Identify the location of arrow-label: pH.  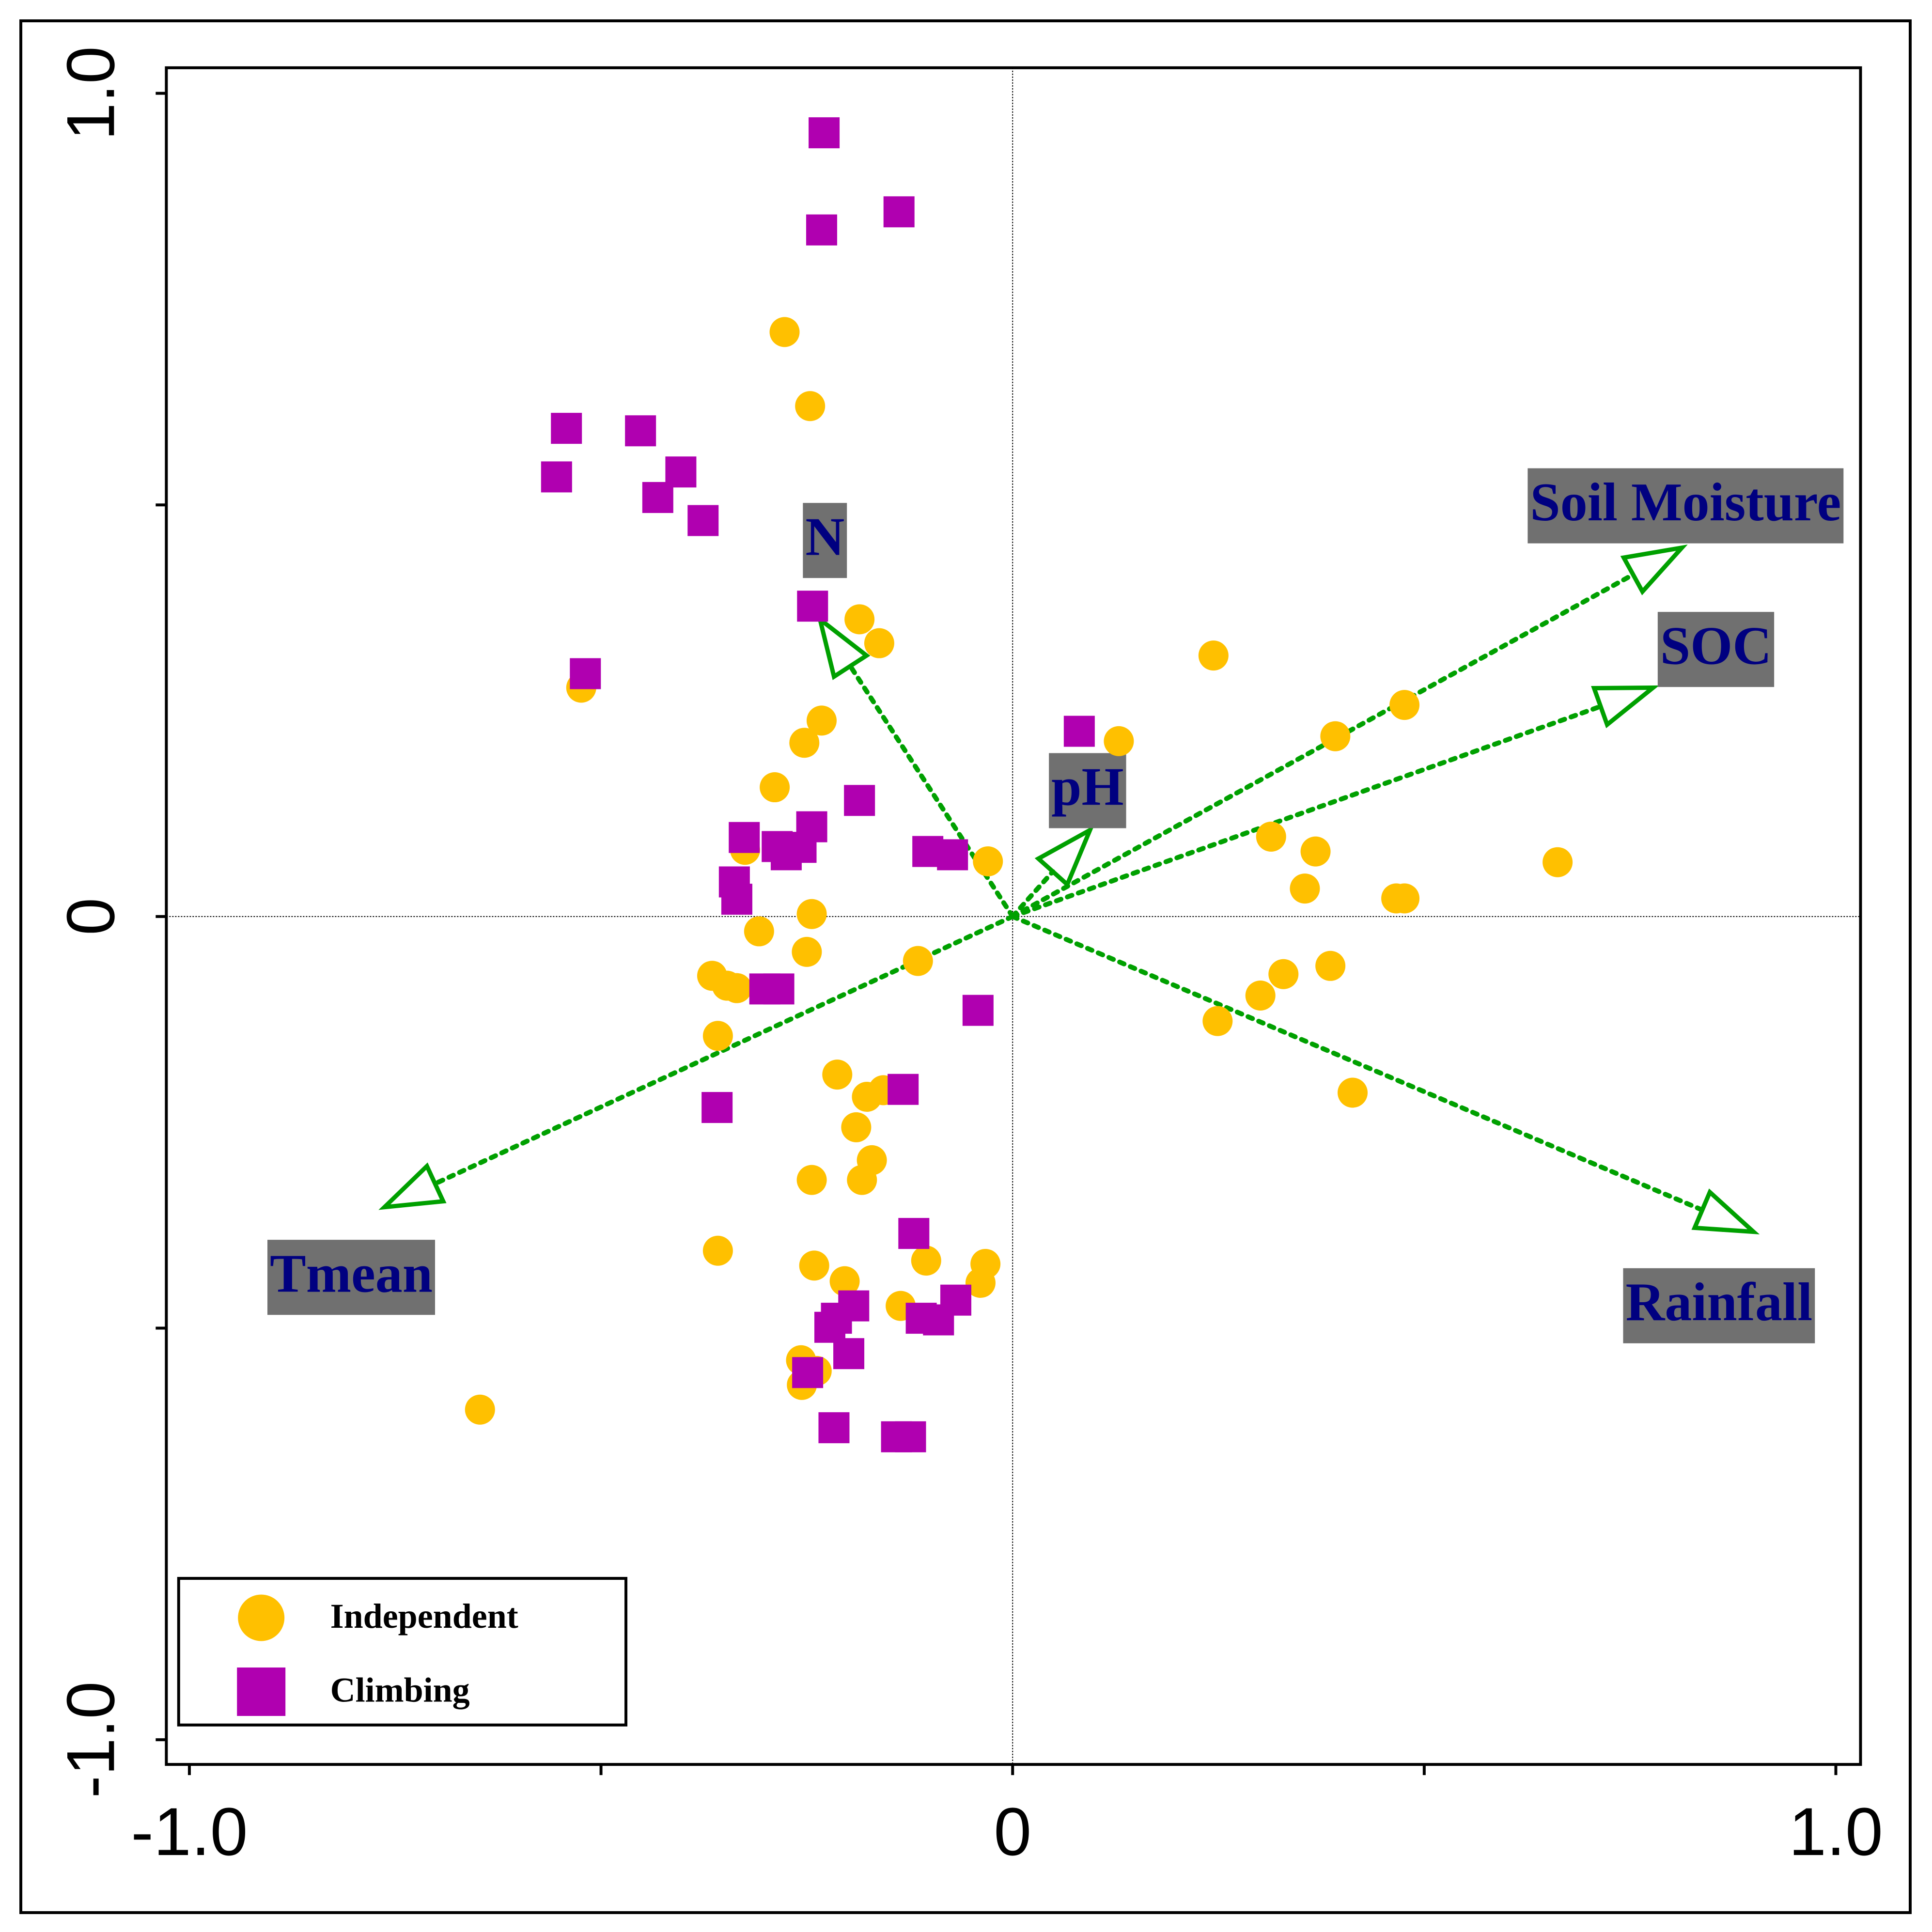
(1087, 787).